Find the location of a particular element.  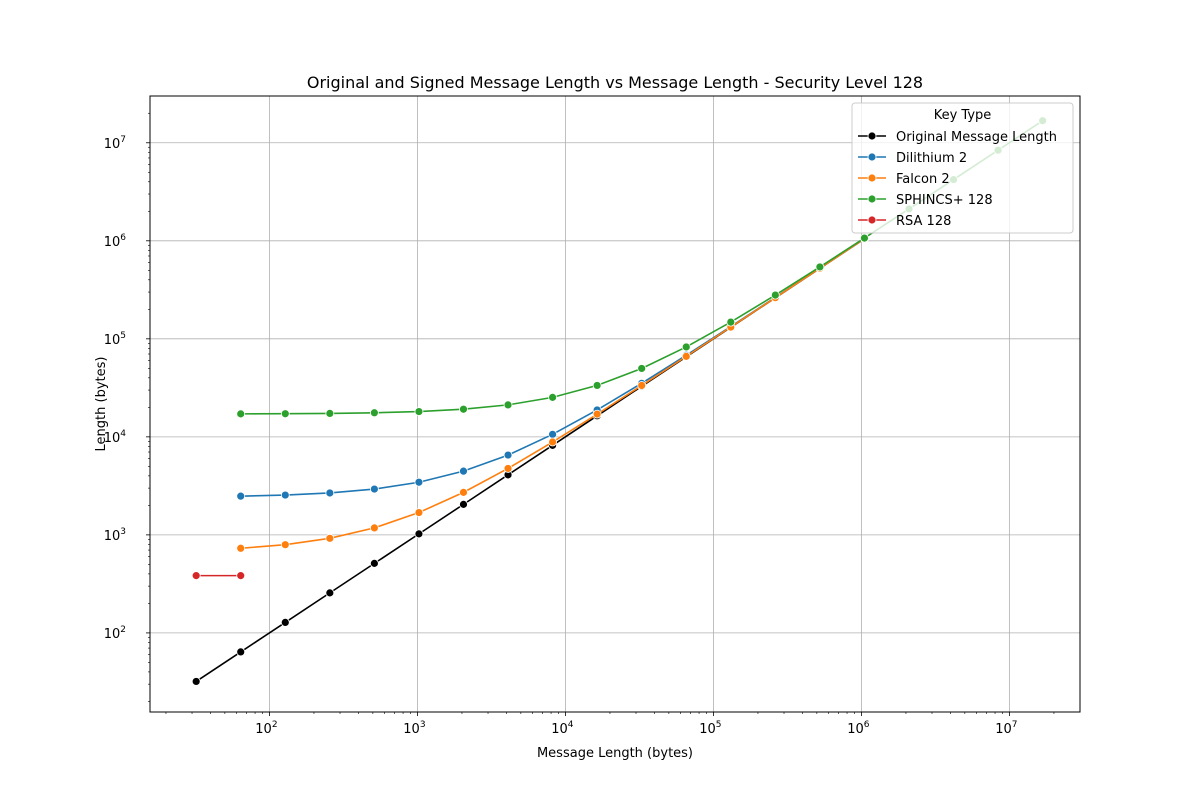

y-tick-exp: 3 is located at coordinates (123, 532).